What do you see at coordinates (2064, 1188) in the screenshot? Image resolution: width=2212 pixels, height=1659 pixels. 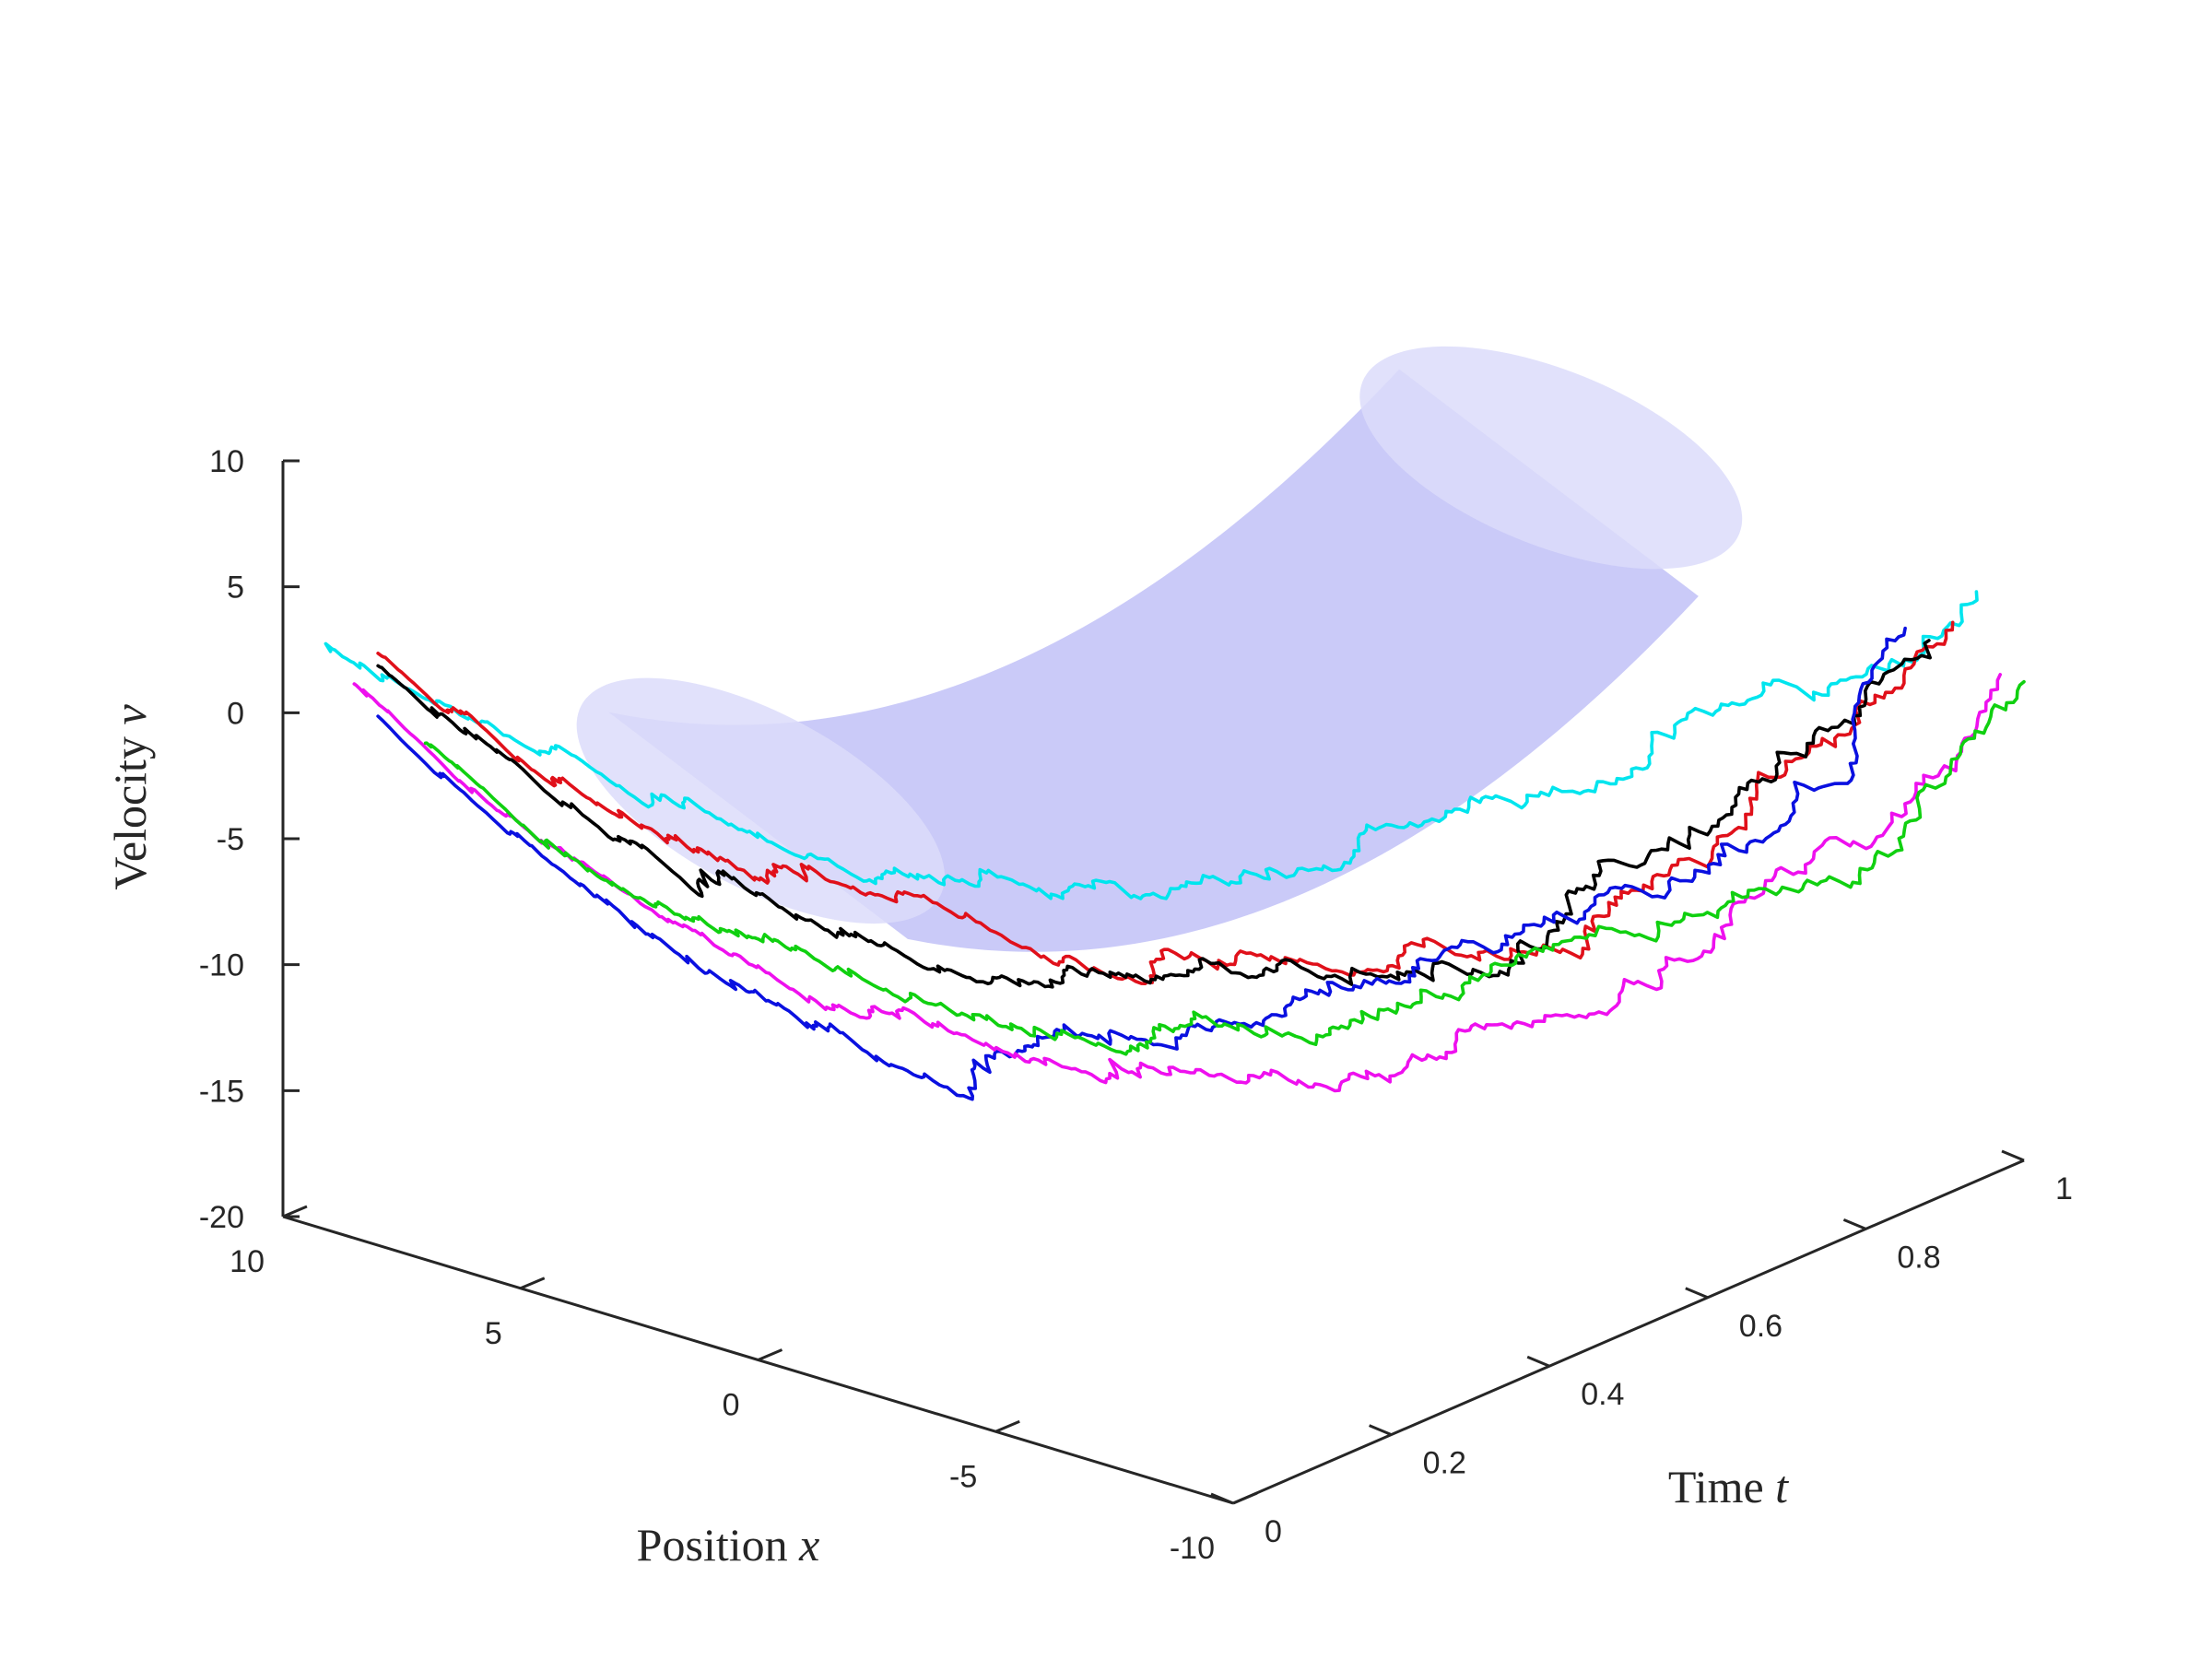 I see `y-tick-label: 1` at bounding box center [2064, 1188].